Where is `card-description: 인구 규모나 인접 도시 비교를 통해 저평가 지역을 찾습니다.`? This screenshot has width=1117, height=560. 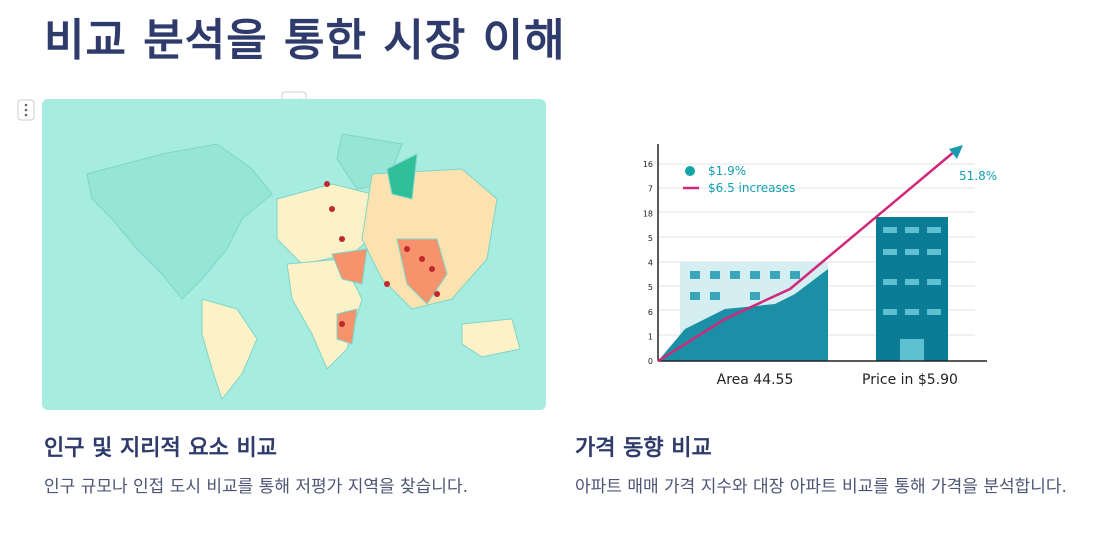
card-description: 인구 규모나 인접 도시 비교를 통해 저평가 지역을 찾습니다. is located at coordinates (256, 487).